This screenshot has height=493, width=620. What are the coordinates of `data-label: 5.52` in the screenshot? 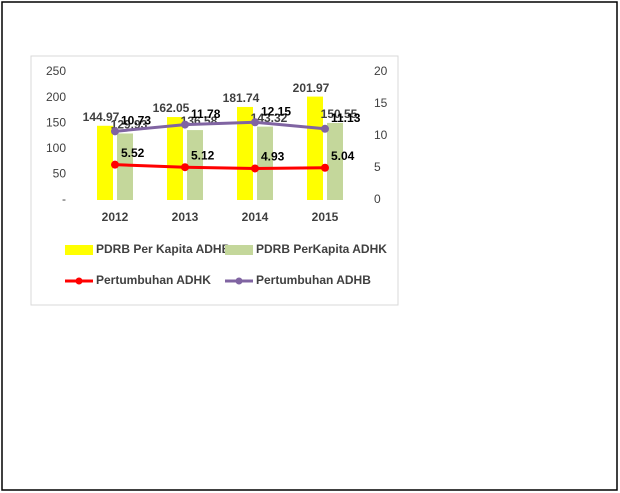 It's located at (133, 153).